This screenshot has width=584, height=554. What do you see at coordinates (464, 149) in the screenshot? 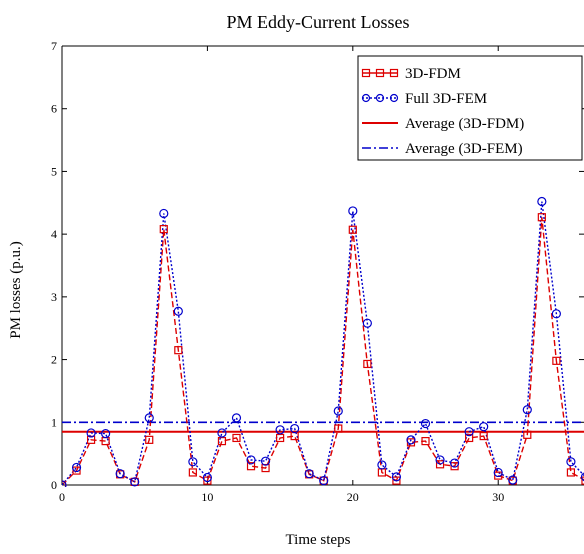
I see `legend-label: Average (3D-FEM)` at bounding box center [464, 149].